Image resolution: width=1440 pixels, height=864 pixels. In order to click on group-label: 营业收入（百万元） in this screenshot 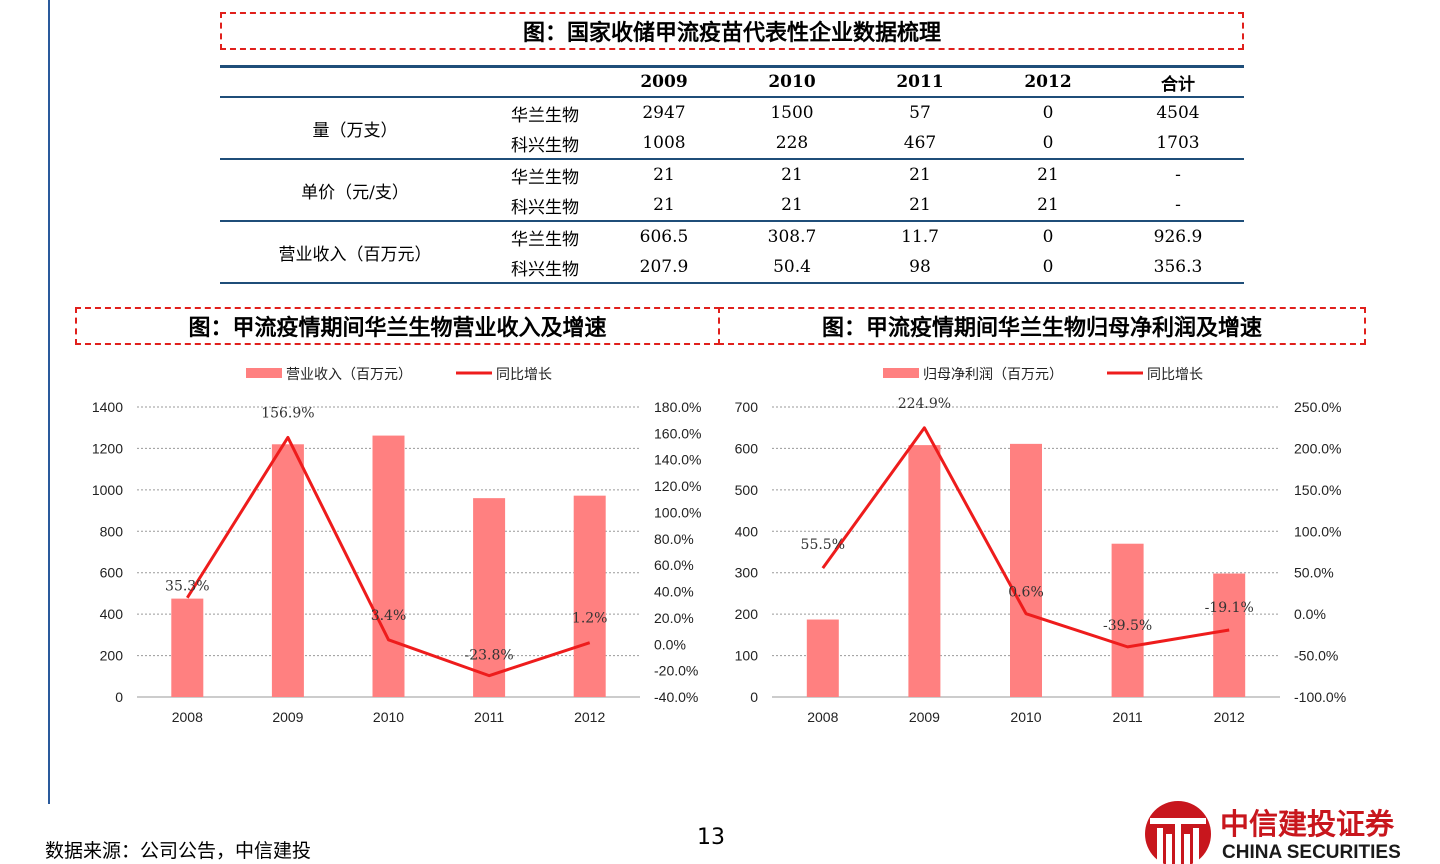, I will do `click(355, 252)`.